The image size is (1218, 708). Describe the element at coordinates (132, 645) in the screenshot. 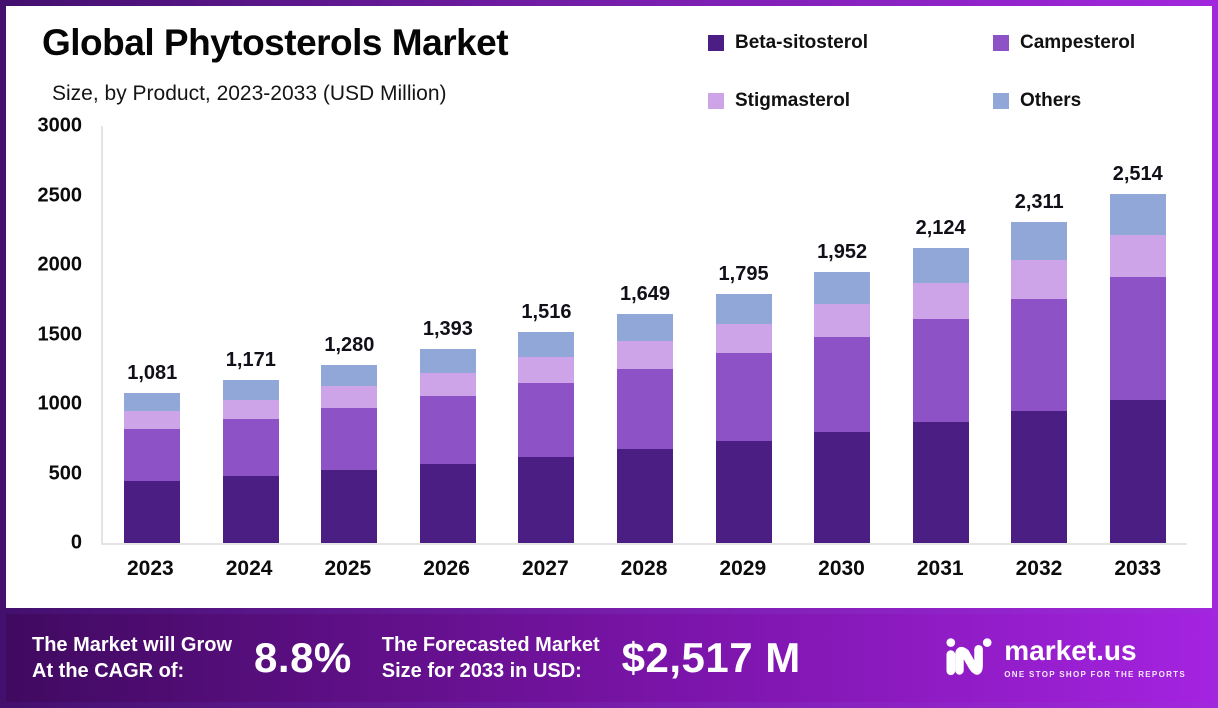

I see `cagr-label-line1: The Market will Grow` at that location.